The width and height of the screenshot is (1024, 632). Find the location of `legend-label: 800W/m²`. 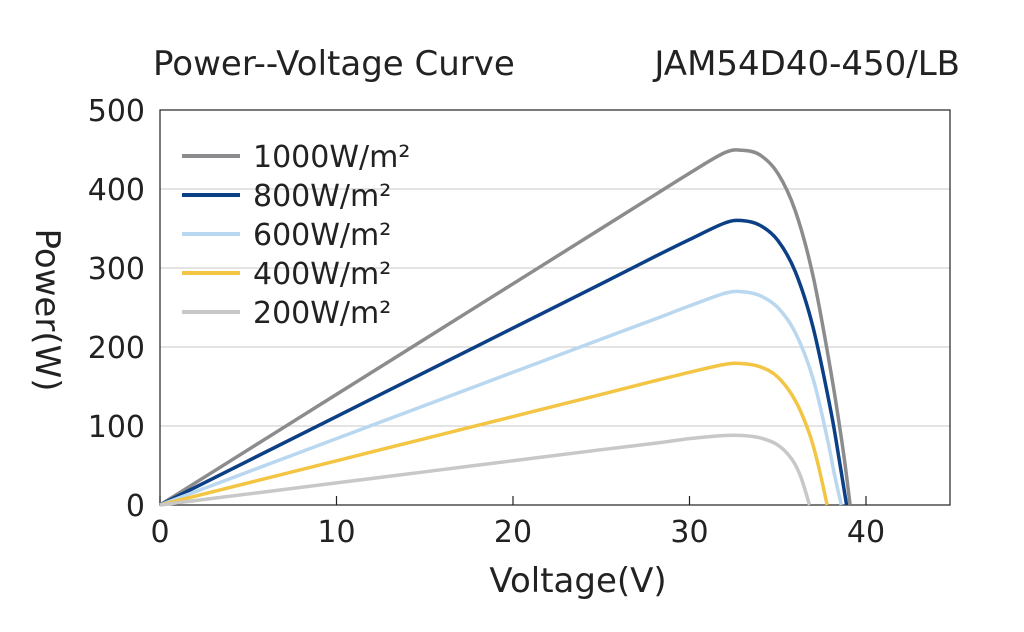

legend-label: 800W/m² is located at coordinates (322, 196).